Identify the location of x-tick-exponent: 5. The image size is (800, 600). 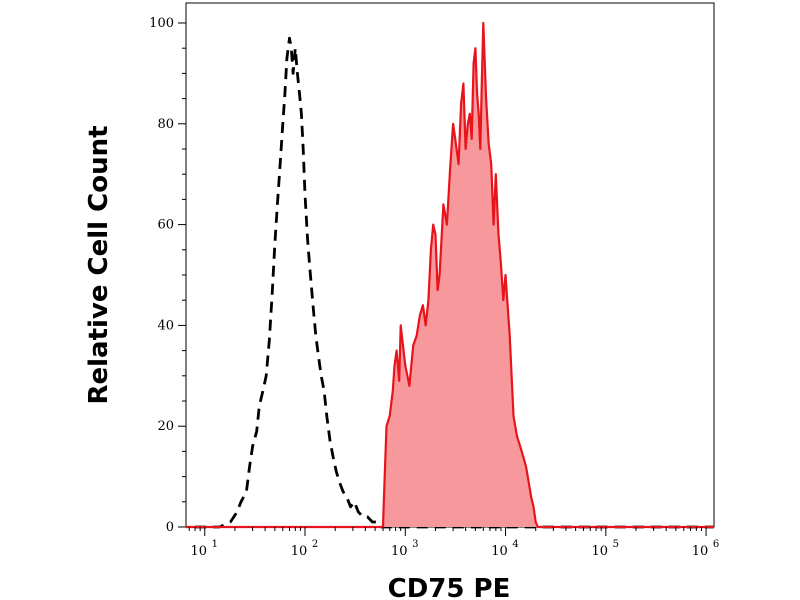
(616, 544).